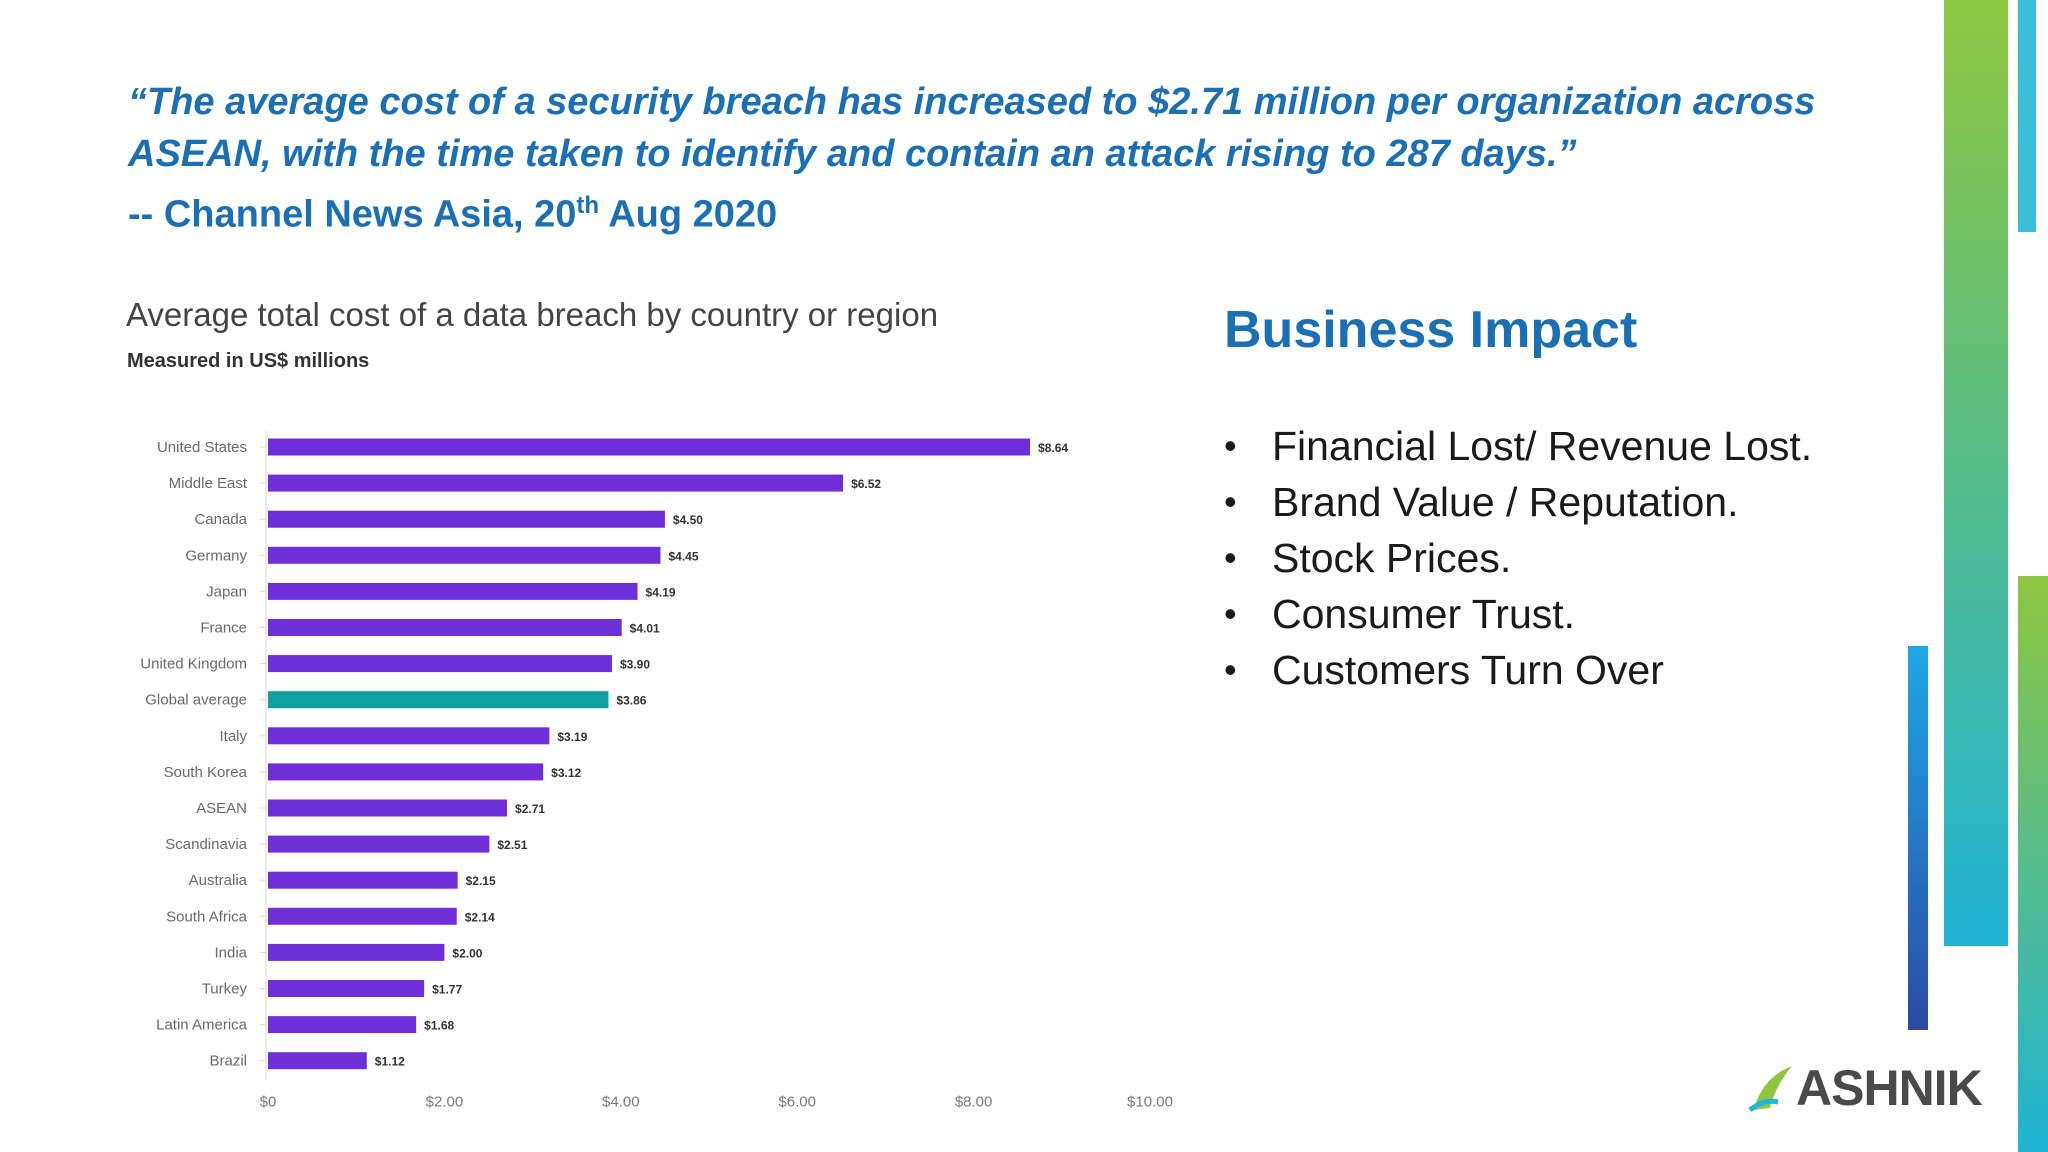 This screenshot has width=2048, height=1152. I want to click on impact-item: Consumer Trust., so click(1518, 614).